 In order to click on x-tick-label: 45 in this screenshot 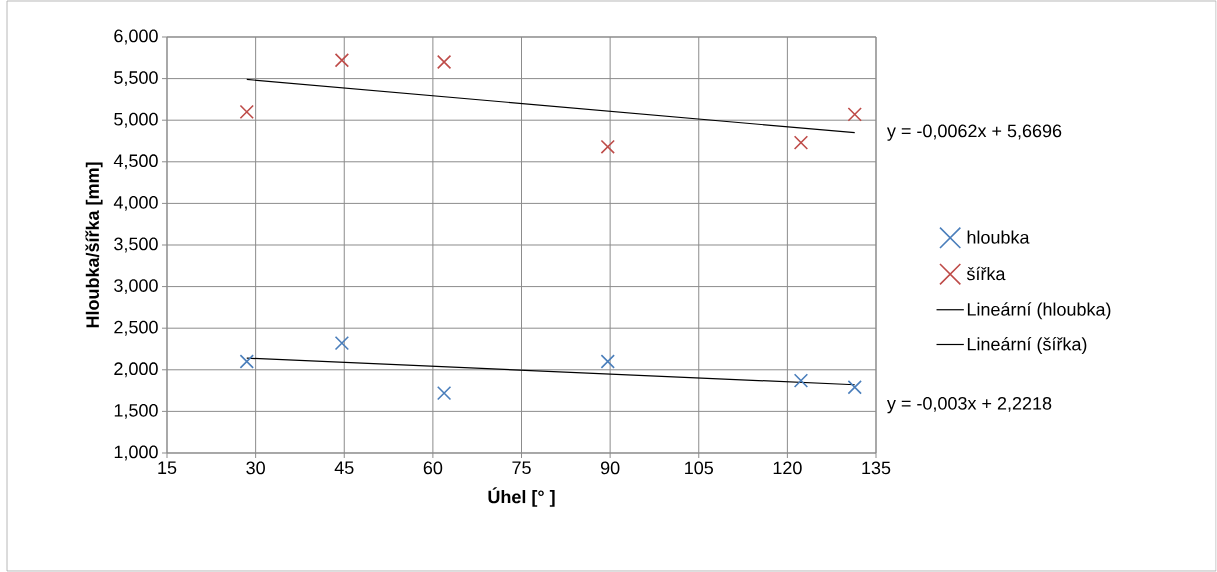, I will do `click(344, 468)`.